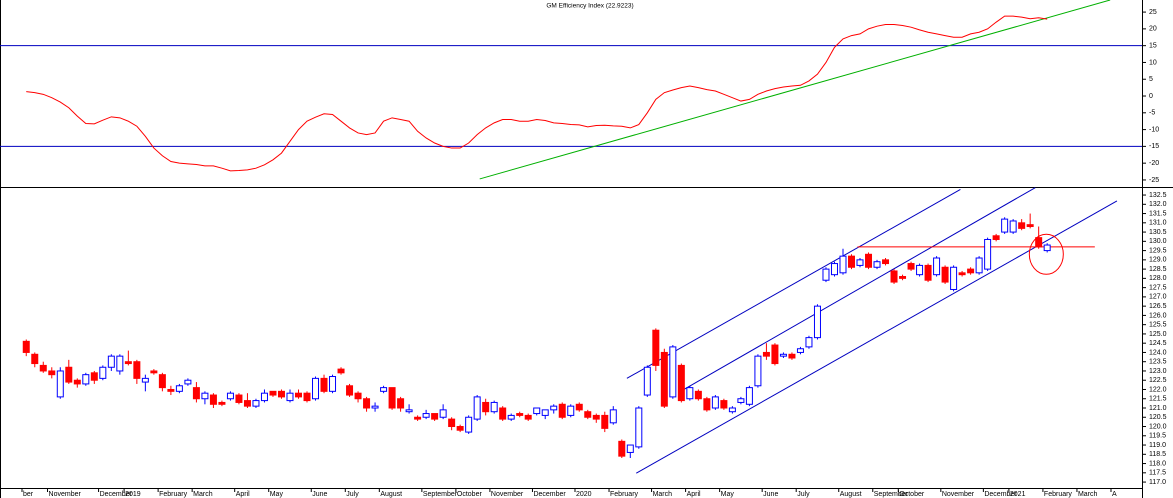 The image size is (1173, 498). Describe the element at coordinates (1157, 473) in the screenshot. I see `y-tick-label: 117.5` at that location.